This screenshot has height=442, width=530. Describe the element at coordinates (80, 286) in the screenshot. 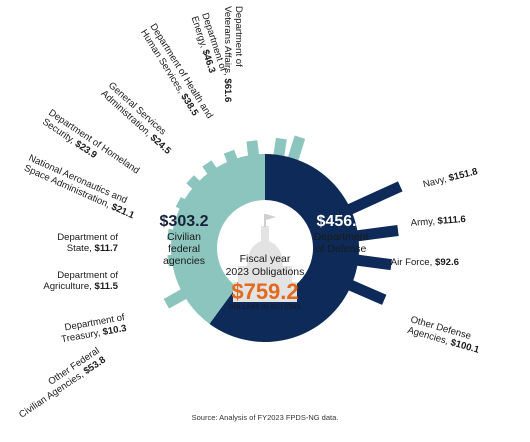

I see `label-civilian-7-line-1: Agriculture, $11.5` at that location.